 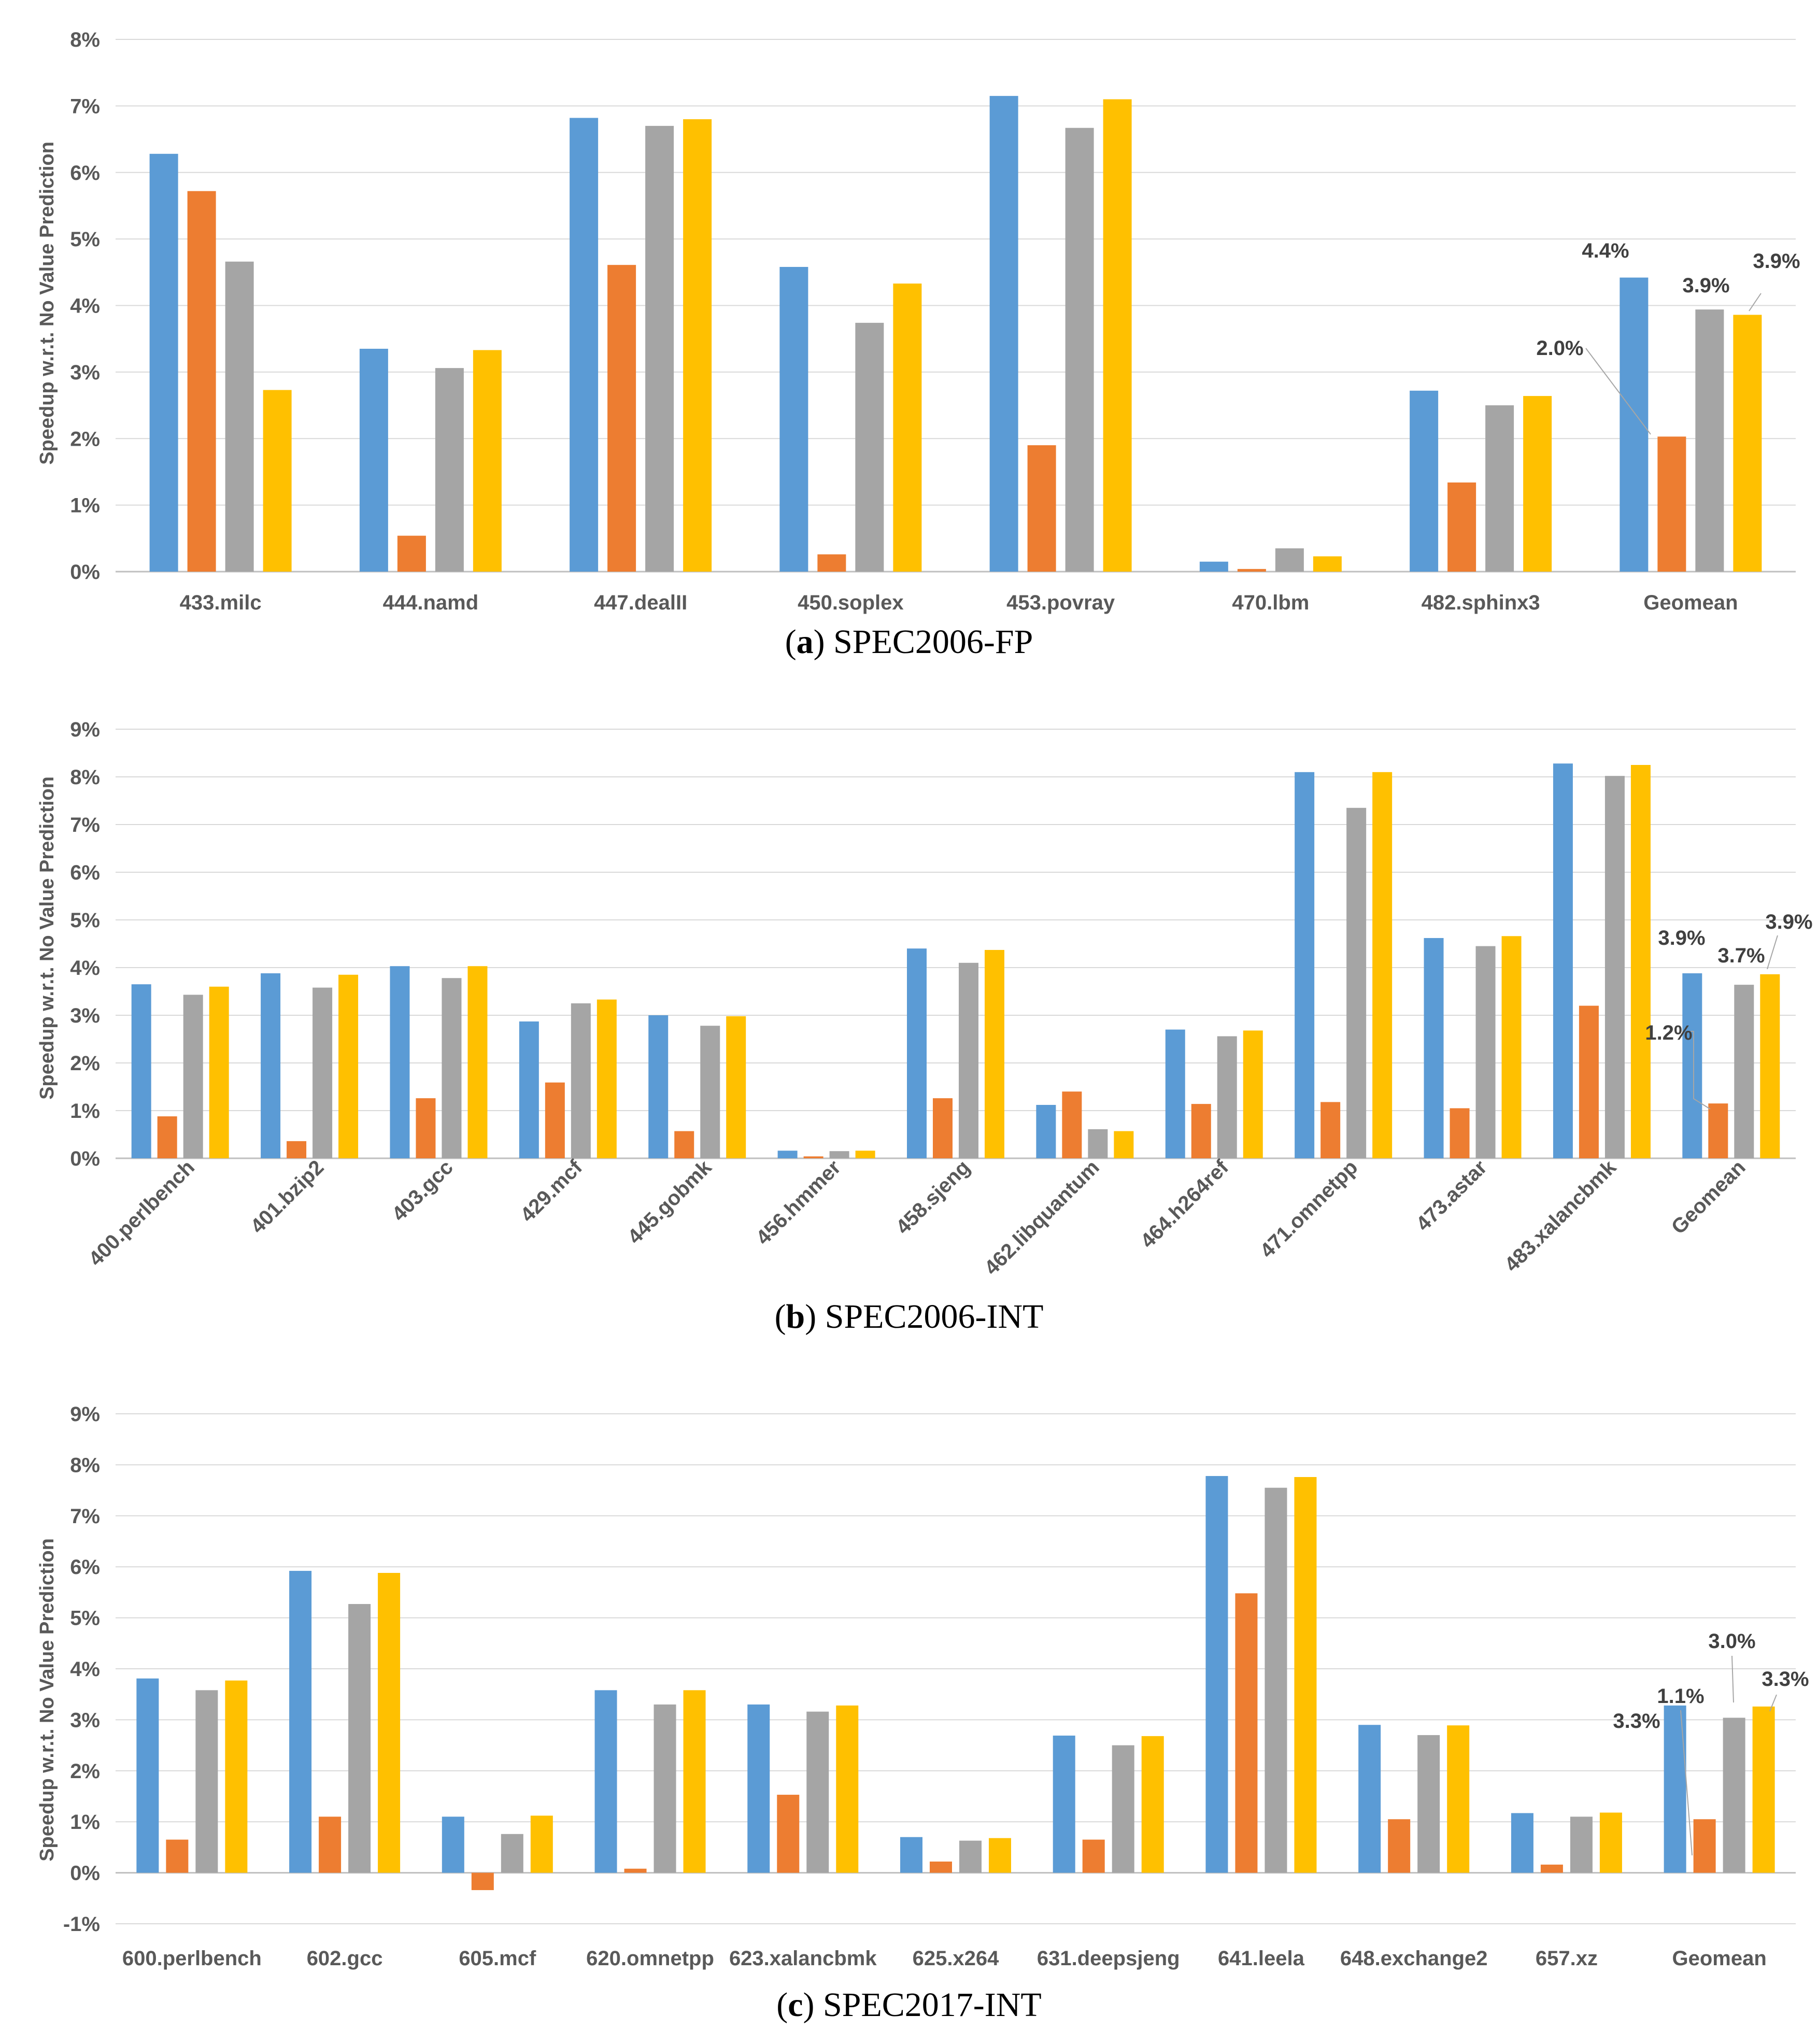 I want to click on bar-b-401.bzip2-s3, so click(x=323, y=1072).